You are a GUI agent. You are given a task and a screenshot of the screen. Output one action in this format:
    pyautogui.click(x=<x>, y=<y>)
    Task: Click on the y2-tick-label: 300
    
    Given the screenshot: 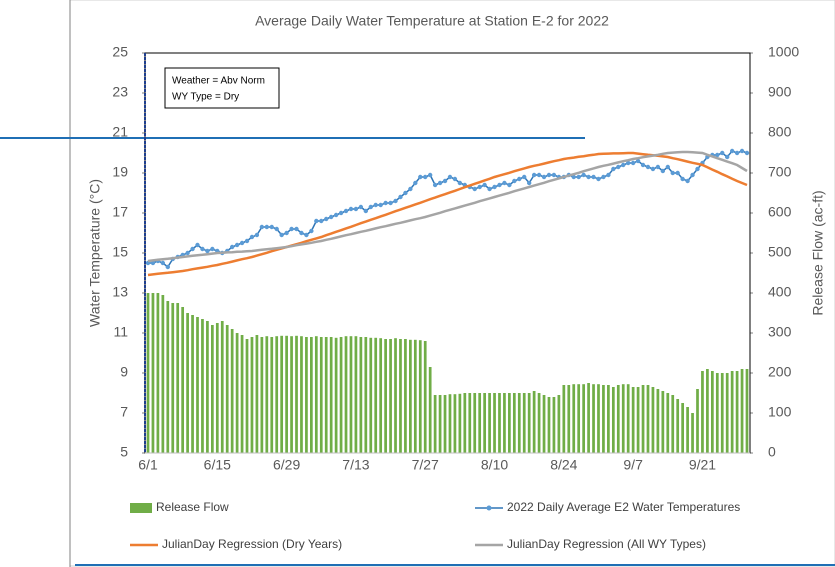 What is the action you would take?
    pyautogui.click(x=780, y=332)
    